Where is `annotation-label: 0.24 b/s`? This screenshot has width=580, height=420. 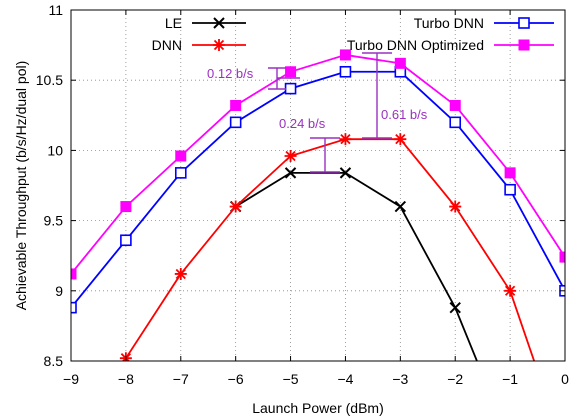
annotation-label: 0.24 b/s is located at coordinates (302, 123).